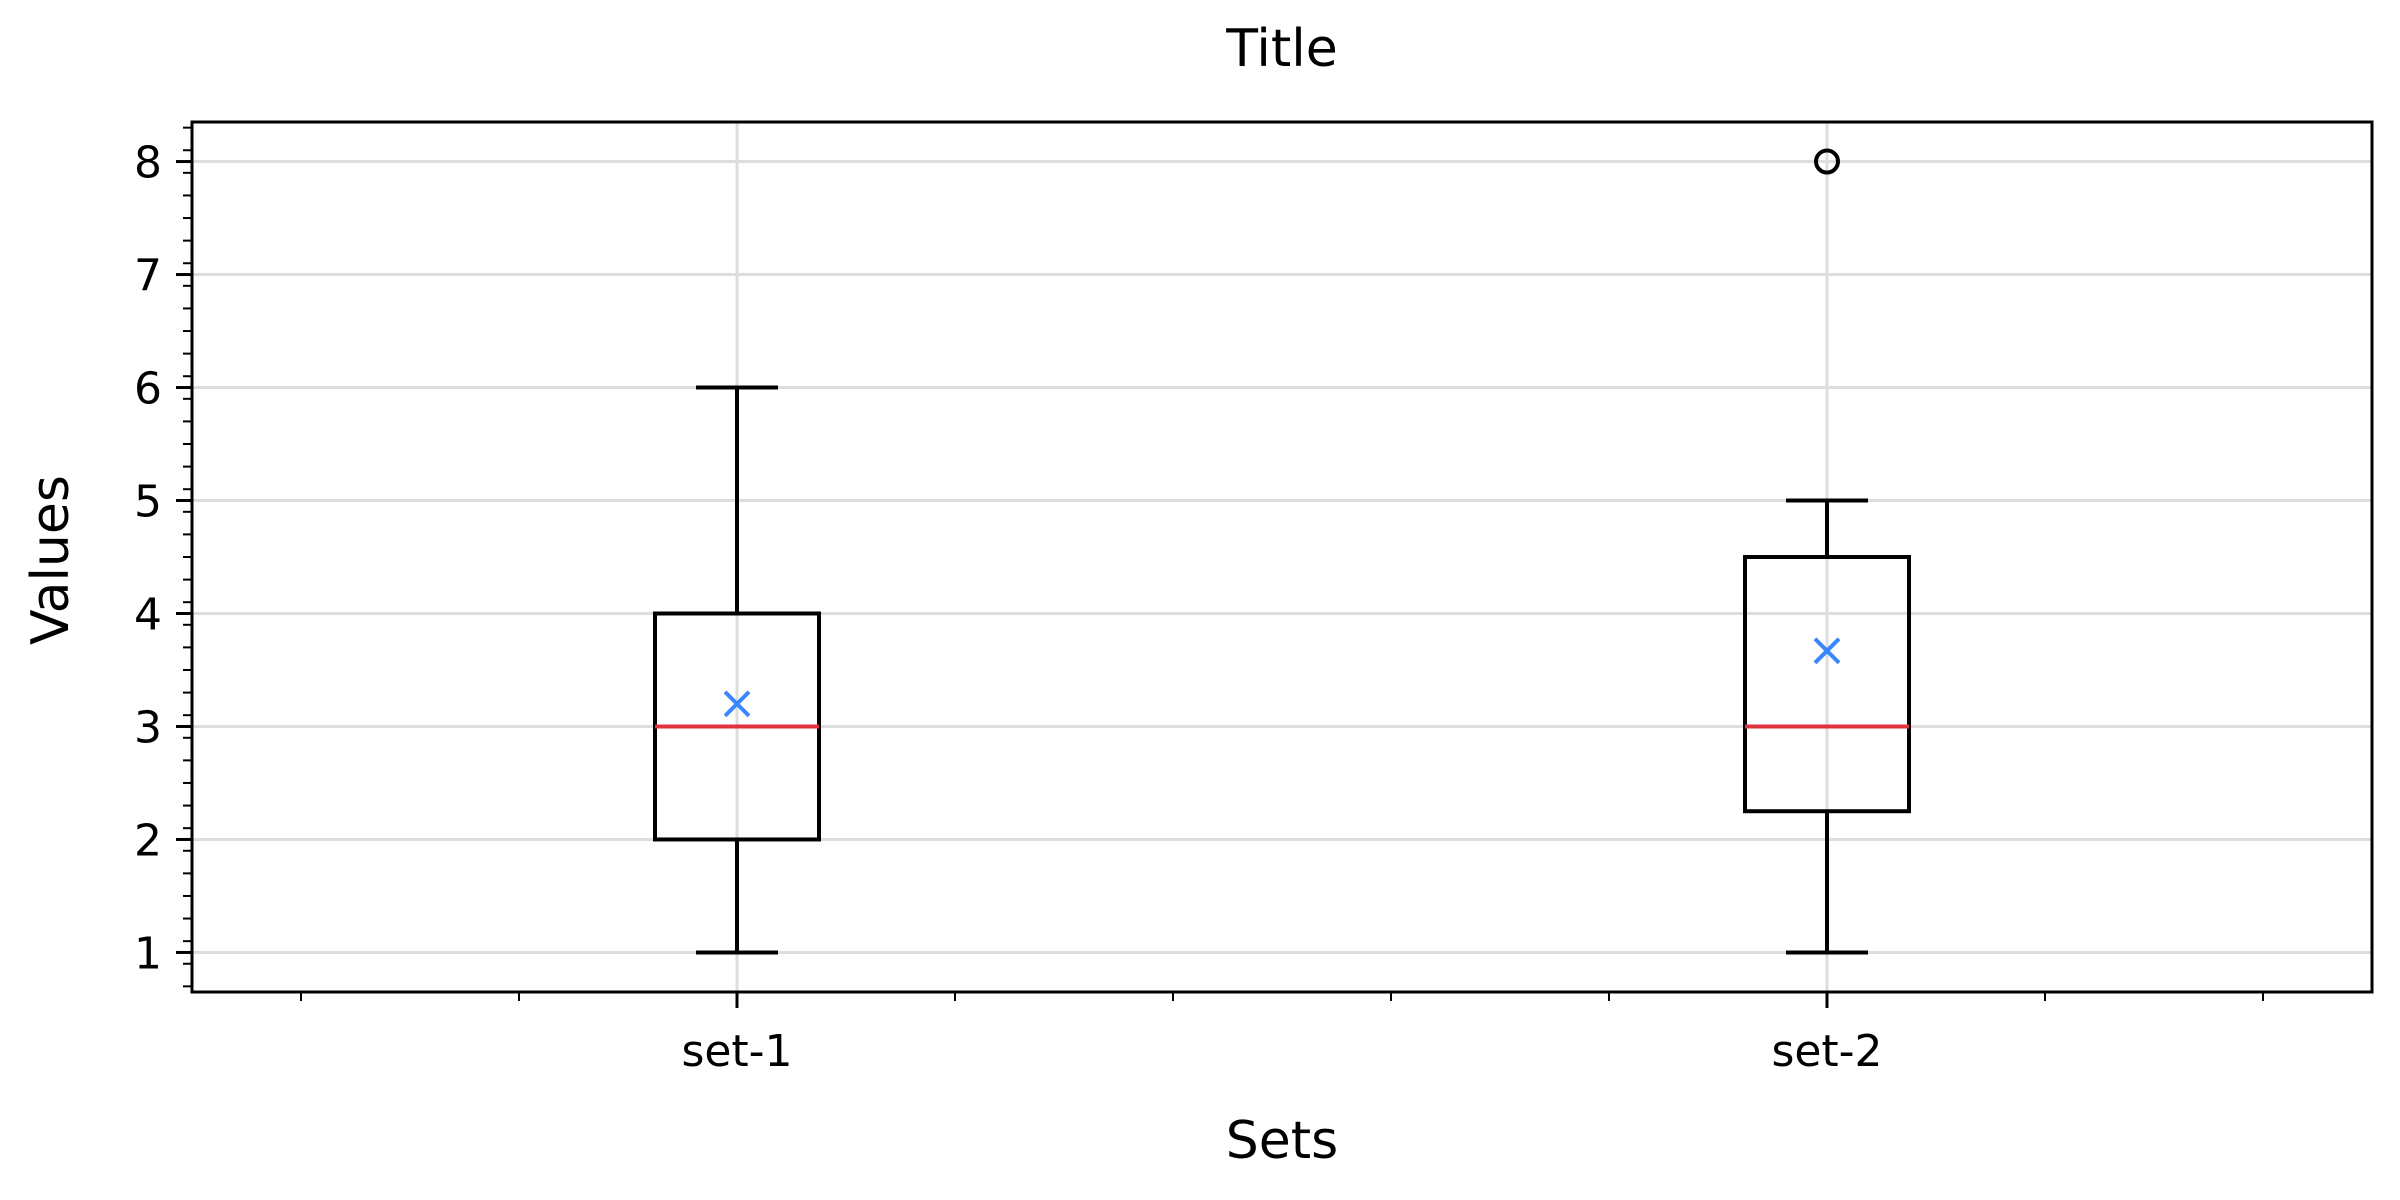  What do you see at coordinates (1282, 1141) in the screenshot?
I see `x-axis-label: Sets` at bounding box center [1282, 1141].